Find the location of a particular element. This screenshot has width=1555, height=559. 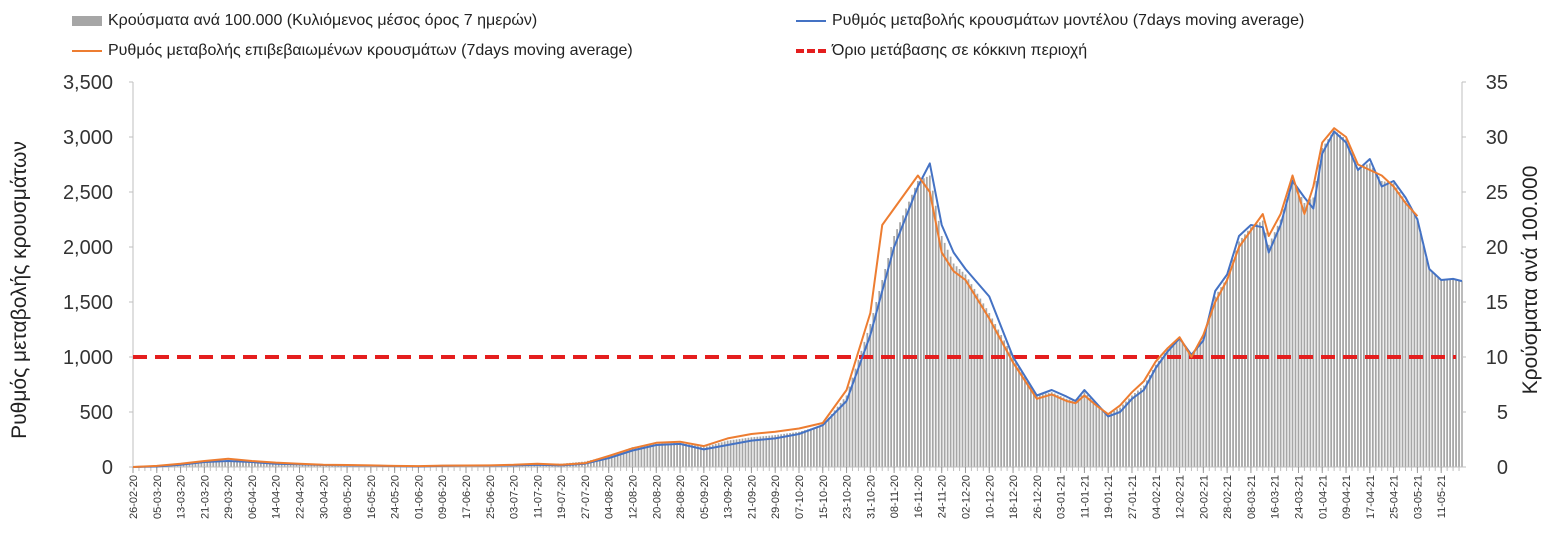

x-tick-label: 01-06-20 is located at coordinates (419, 497).